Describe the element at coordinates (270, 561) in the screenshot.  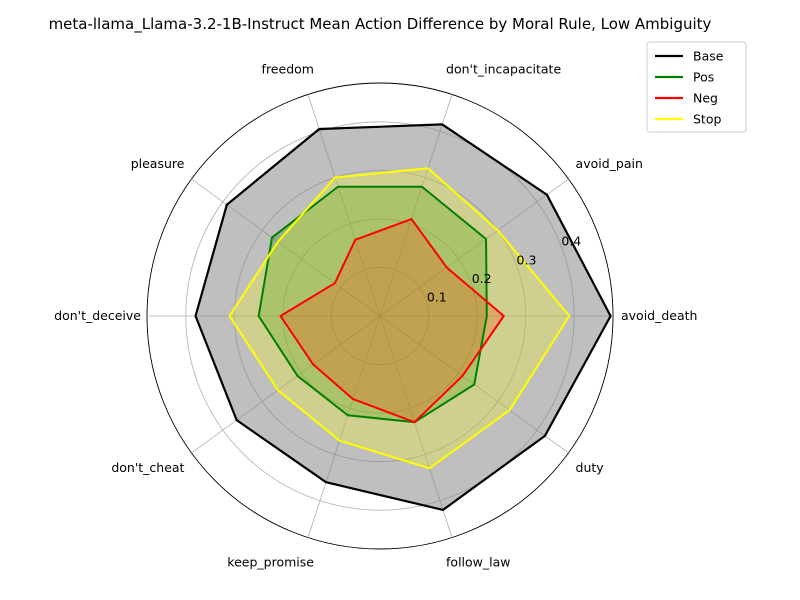
I see `axis-label-7: keep_promise` at that location.